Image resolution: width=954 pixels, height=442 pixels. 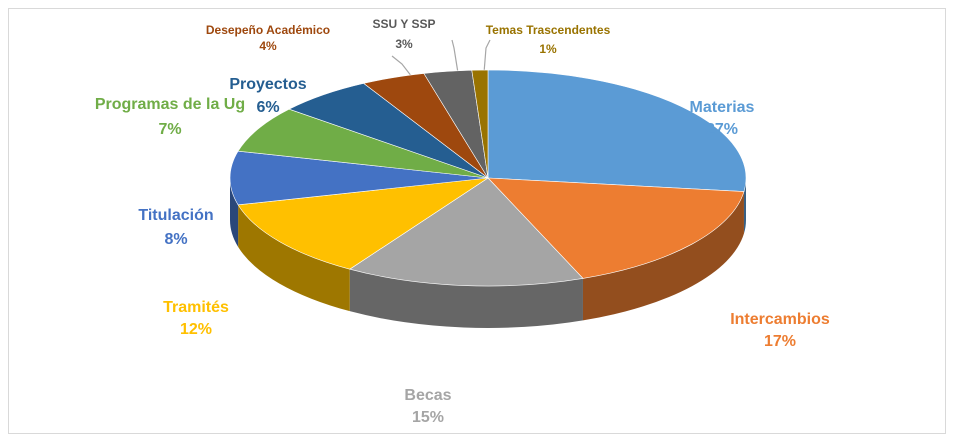 I want to click on slice-label: Proyectos, so click(x=267, y=84).